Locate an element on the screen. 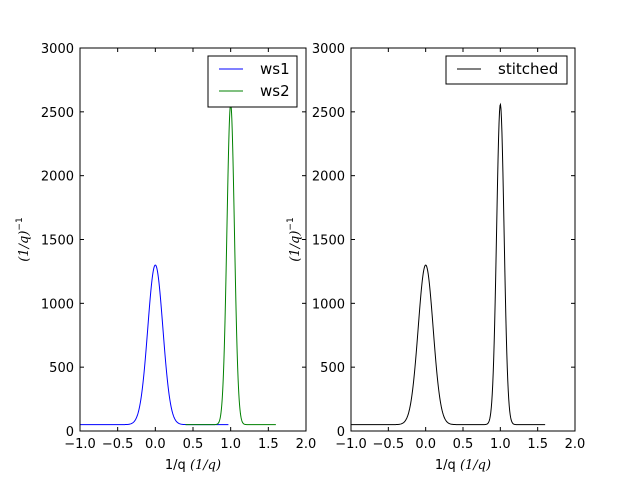 This screenshot has height=480, width=640. series-line-ws1 is located at coordinates (154, 345).